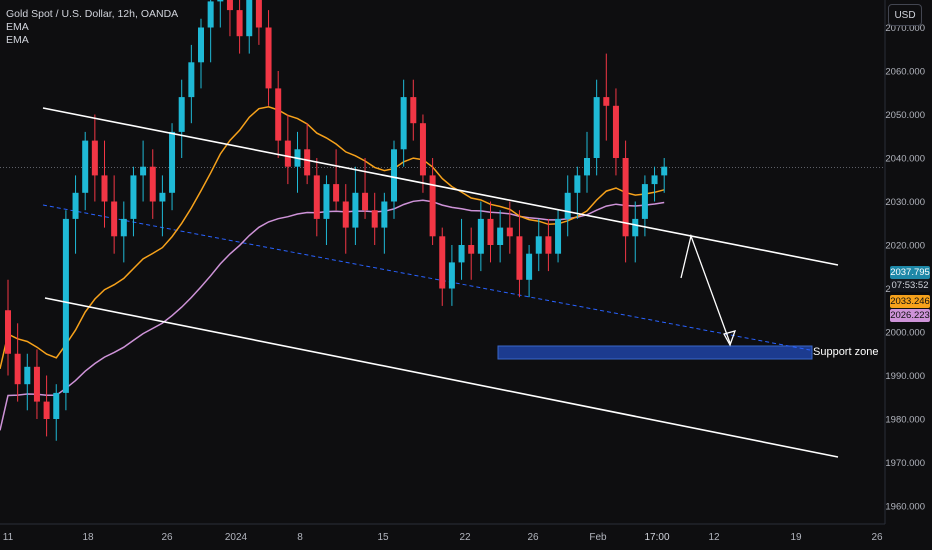  Describe the element at coordinates (905, 333) in the screenshot. I see `y-tick-label: 2000.000` at that location.